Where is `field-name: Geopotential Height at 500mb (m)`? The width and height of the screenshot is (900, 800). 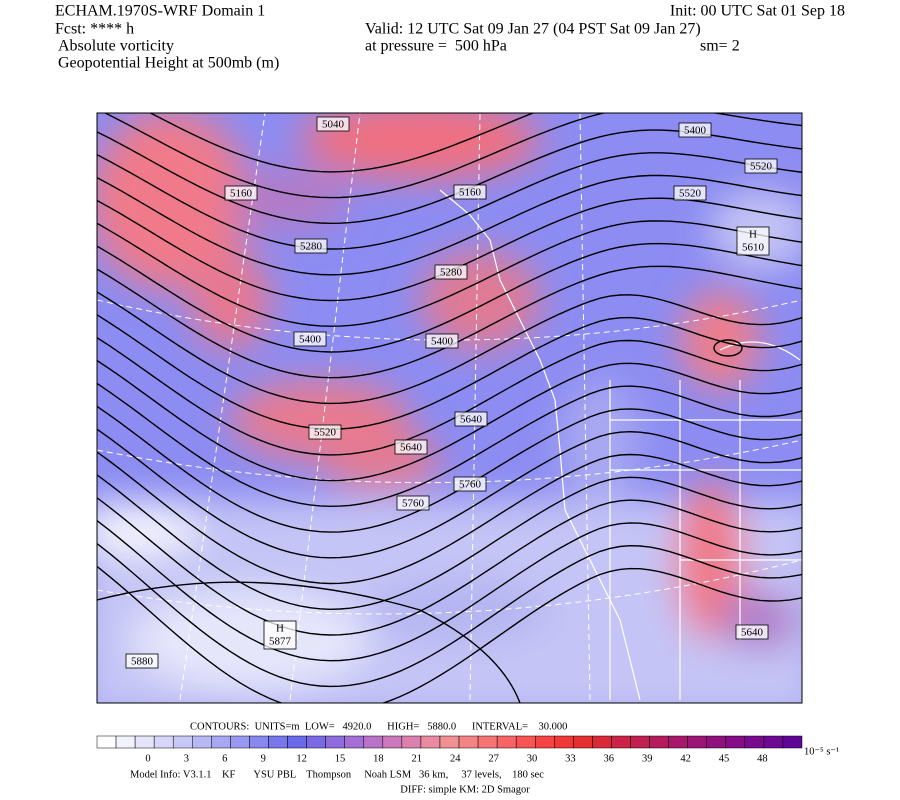
field-name: Geopotential Height at 500mb (m) is located at coordinates (168, 63).